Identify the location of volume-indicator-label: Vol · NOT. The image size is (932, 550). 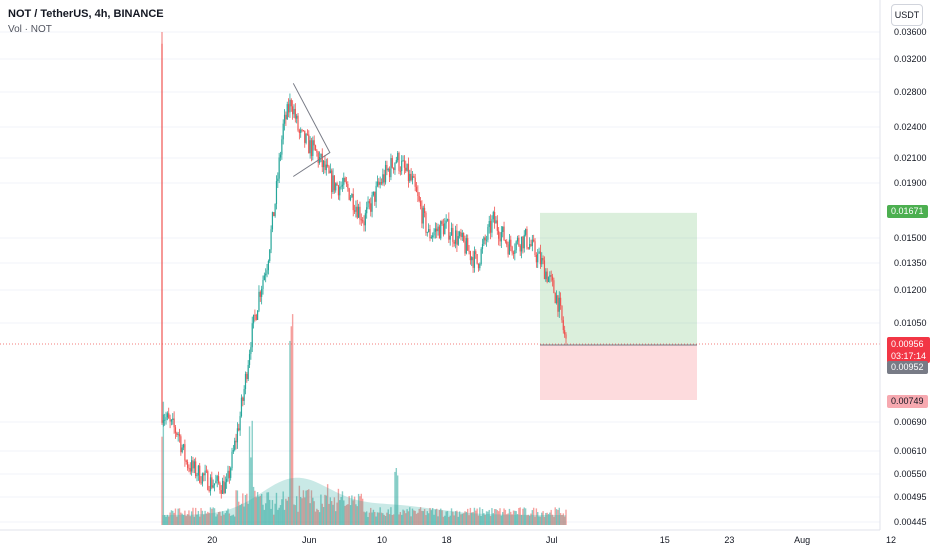
(30, 29).